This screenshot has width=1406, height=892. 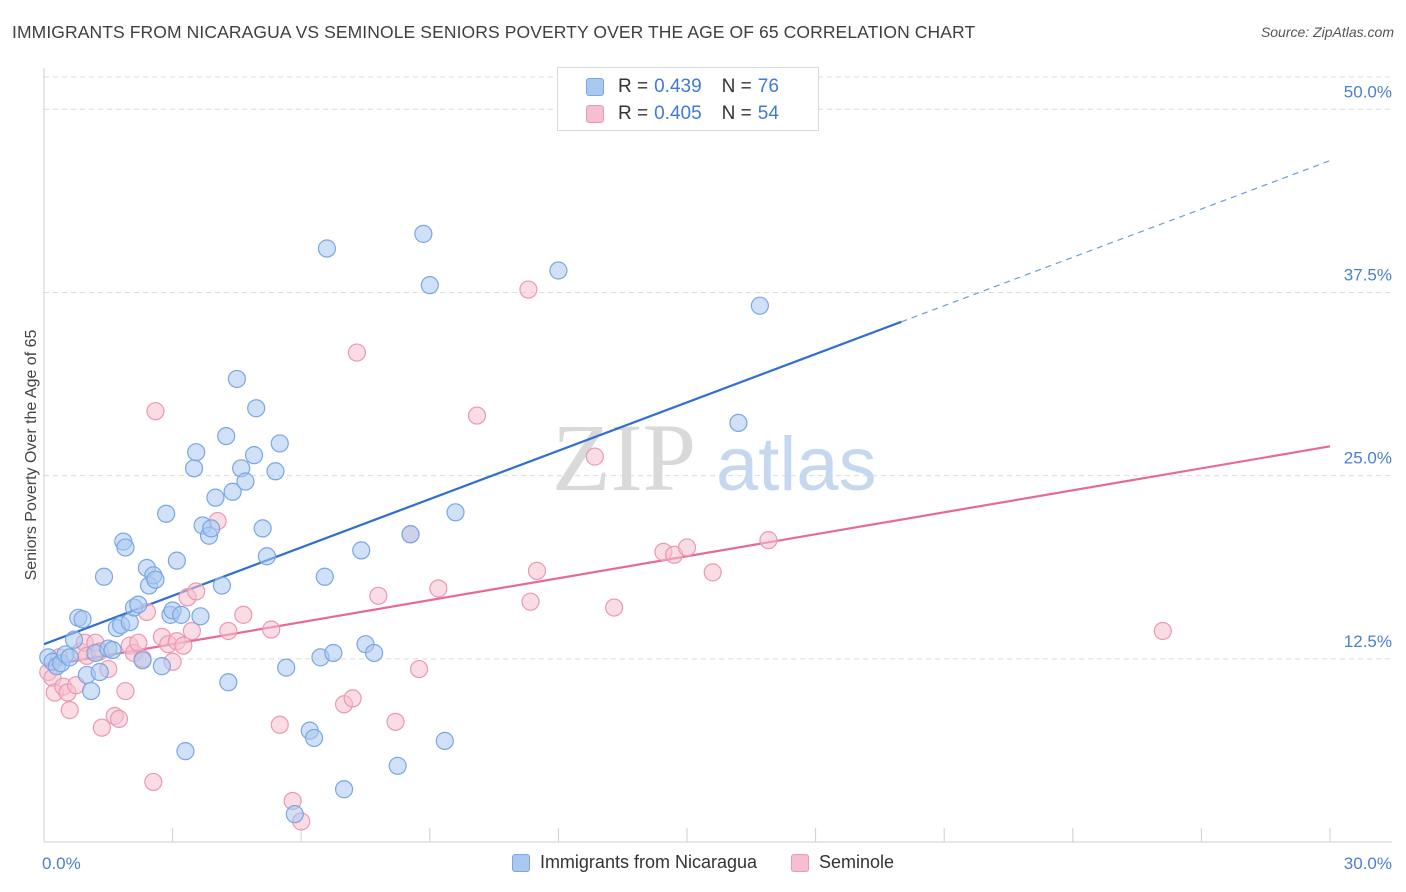 I want to click on legend-row-seminole: R = 0.405 N = 54, so click(x=682, y=114).